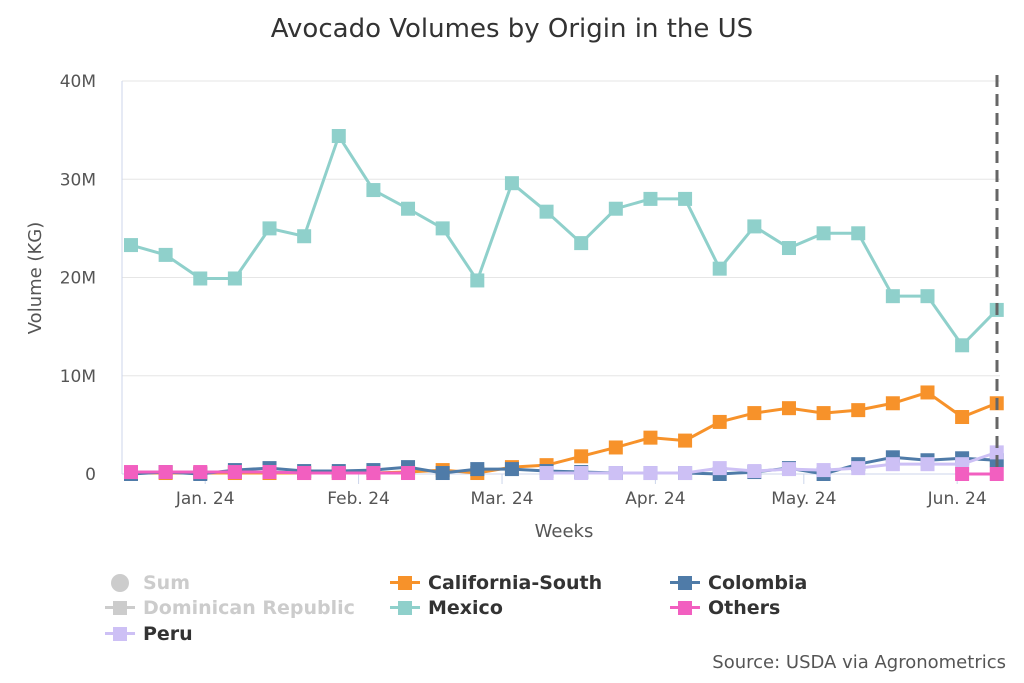 This screenshot has width=1024, height=683. What do you see at coordinates (465, 608) in the screenshot?
I see `legend-label: Mexico` at bounding box center [465, 608].